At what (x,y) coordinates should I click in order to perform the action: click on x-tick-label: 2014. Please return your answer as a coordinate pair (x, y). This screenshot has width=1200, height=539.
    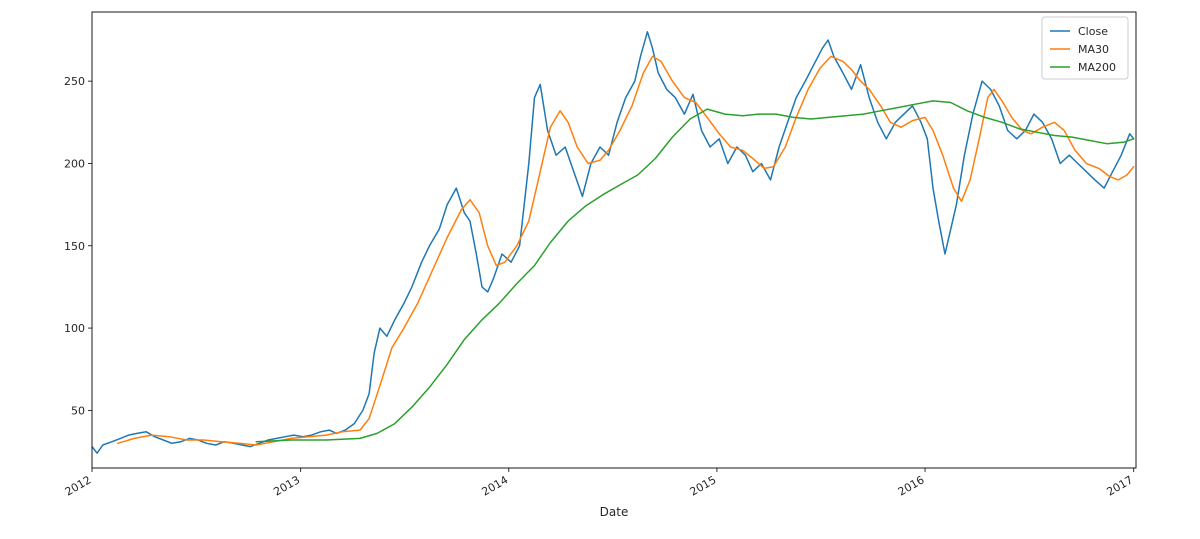
    Looking at the image, I should click on (495, 485).